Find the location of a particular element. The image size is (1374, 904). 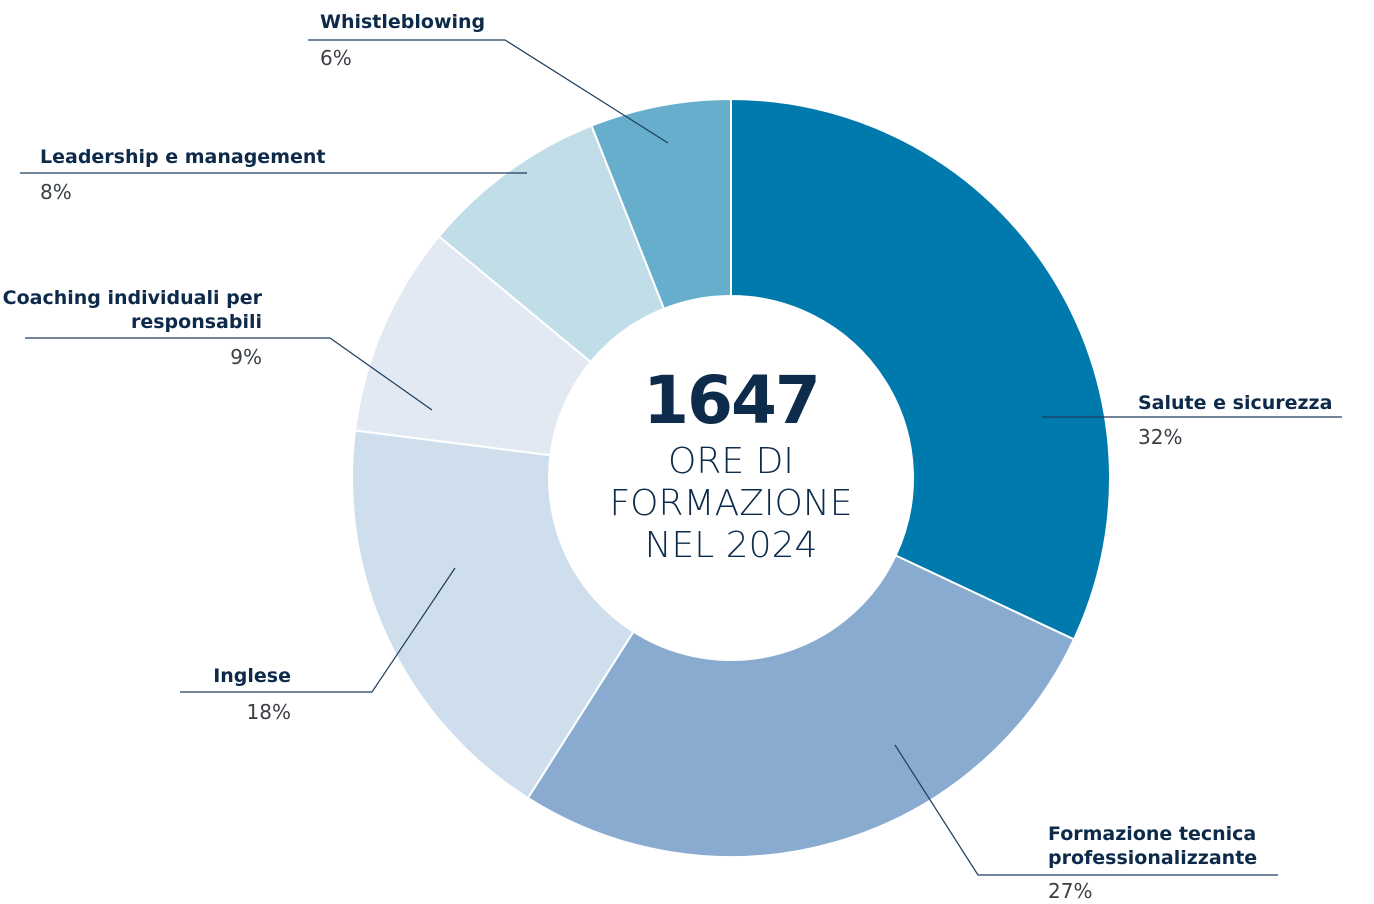

value-label: 8% is located at coordinates (56, 192).